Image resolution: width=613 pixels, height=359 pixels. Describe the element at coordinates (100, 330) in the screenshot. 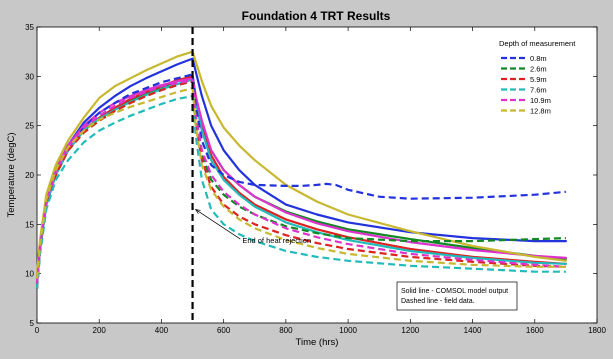

I see `x-tick-label: 200` at that location.